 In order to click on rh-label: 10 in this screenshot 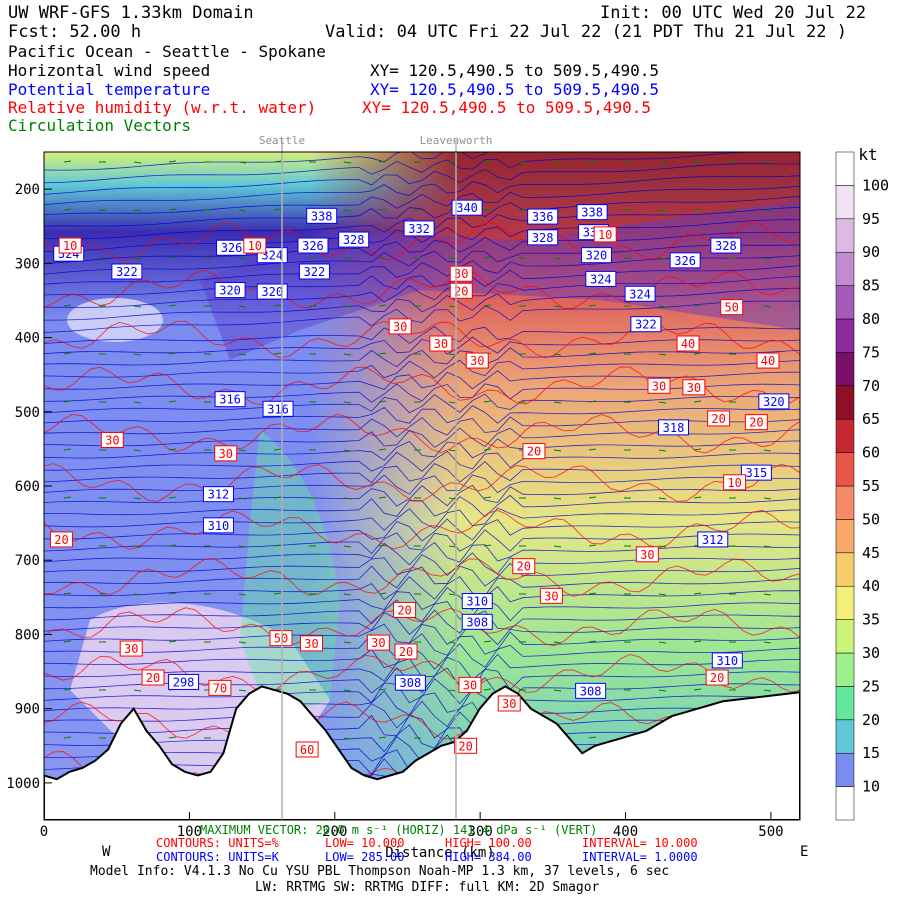, I will do `click(255, 245)`.